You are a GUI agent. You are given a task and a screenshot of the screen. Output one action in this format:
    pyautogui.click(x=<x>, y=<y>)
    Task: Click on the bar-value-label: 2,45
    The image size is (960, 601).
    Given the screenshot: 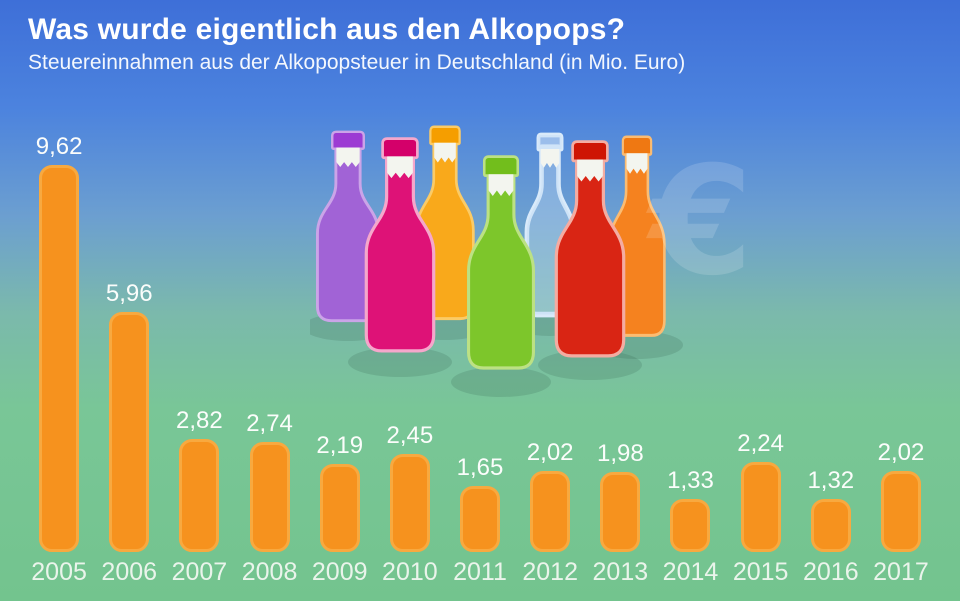 What is the action you would take?
    pyautogui.click(x=410, y=435)
    